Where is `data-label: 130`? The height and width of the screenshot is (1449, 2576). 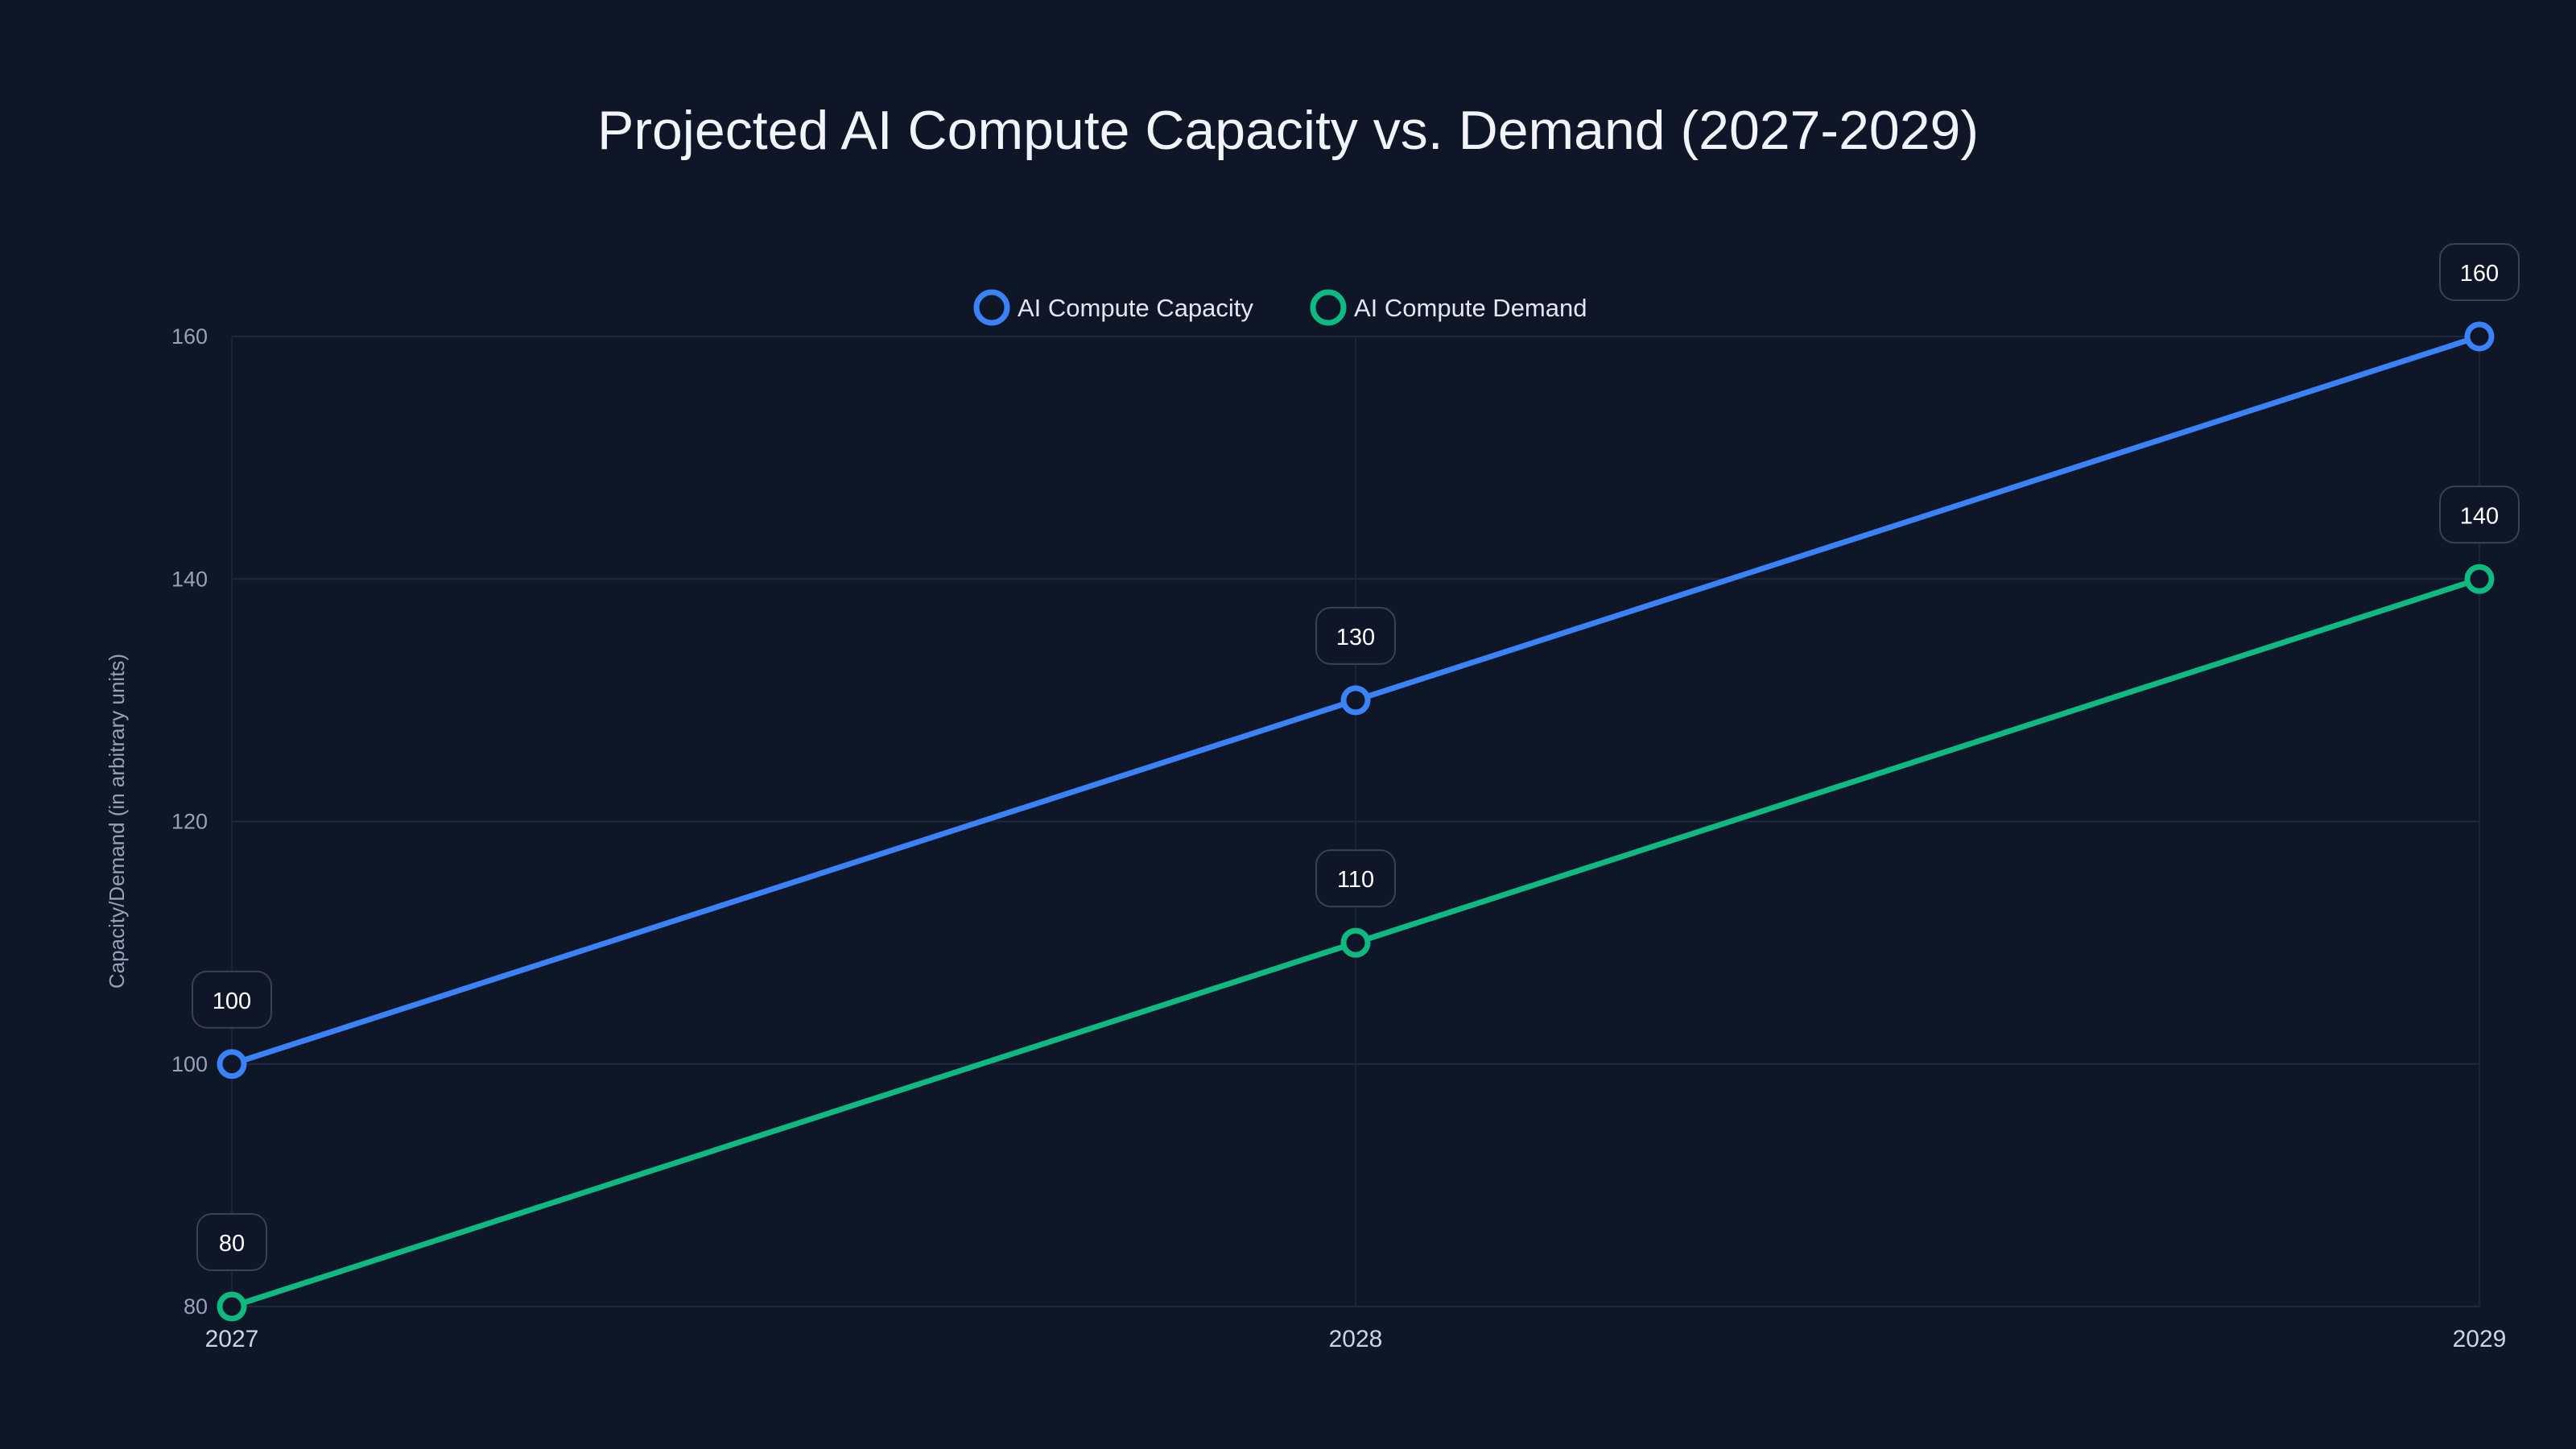
data-label: 130 is located at coordinates (1355, 637).